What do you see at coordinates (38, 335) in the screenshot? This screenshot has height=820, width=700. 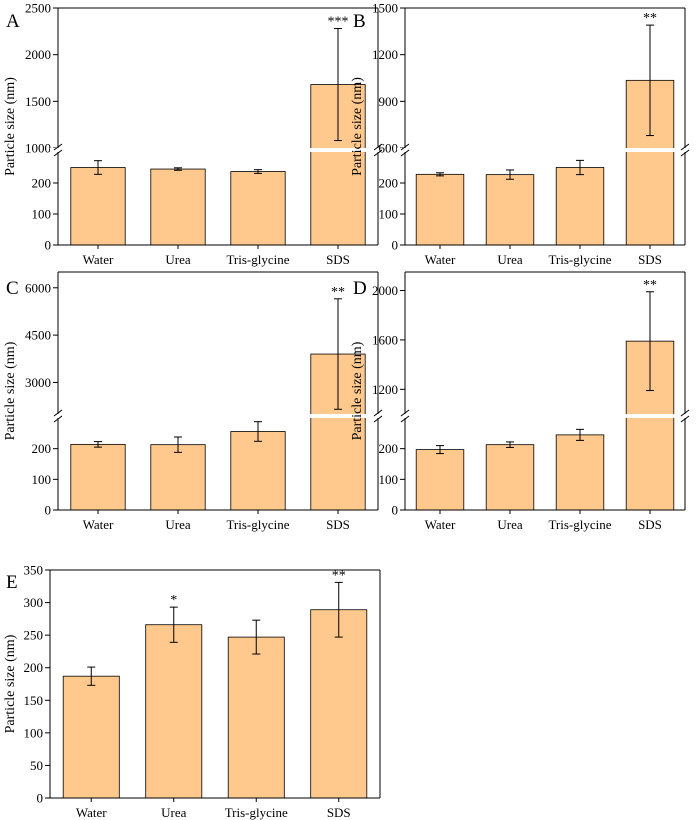 I see `y-tick-label: 4500` at bounding box center [38, 335].